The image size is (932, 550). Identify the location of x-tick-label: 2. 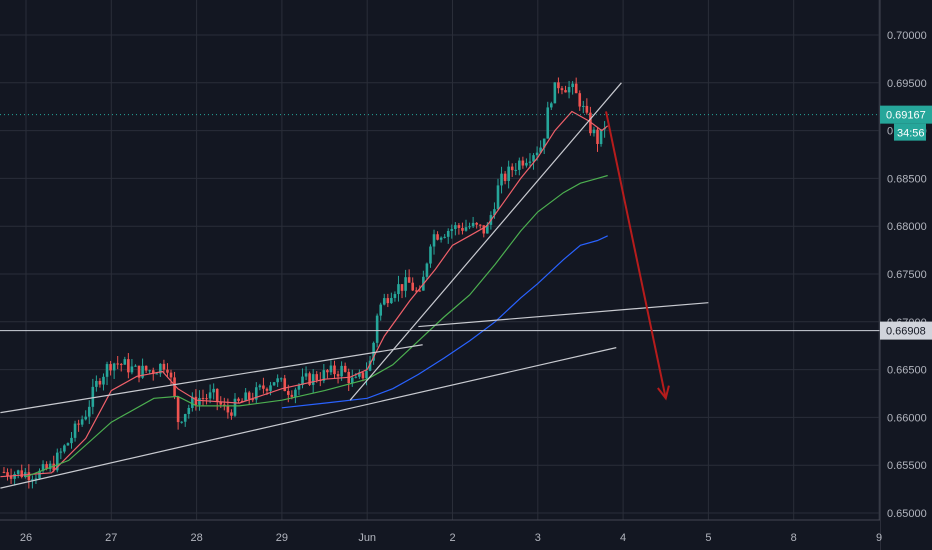
(452, 538).